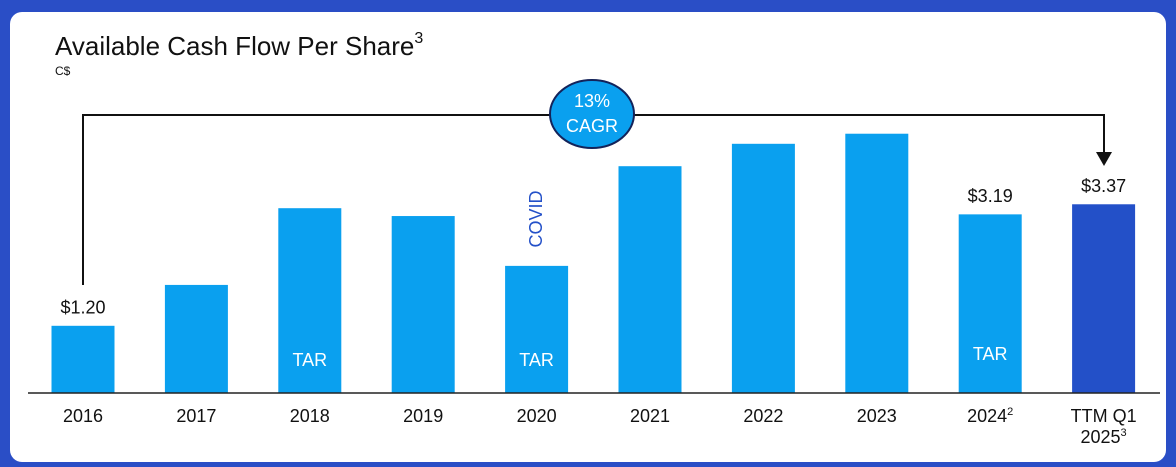 This screenshot has height=467, width=1176. I want to click on cagr-label: CAGR, so click(592, 126).